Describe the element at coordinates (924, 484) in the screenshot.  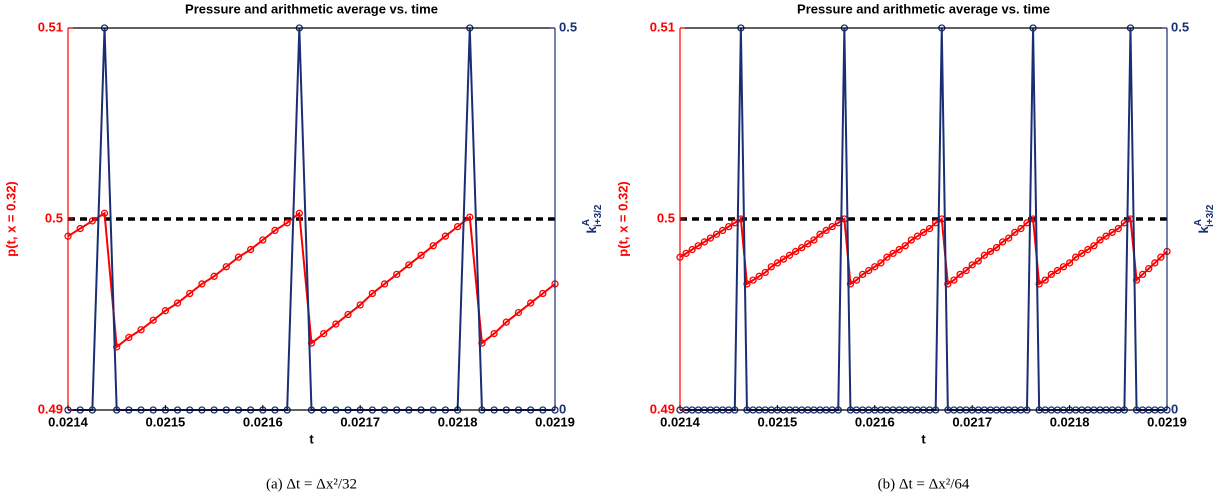
I see `caption: (b) Δt = Δx²/64` at that location.